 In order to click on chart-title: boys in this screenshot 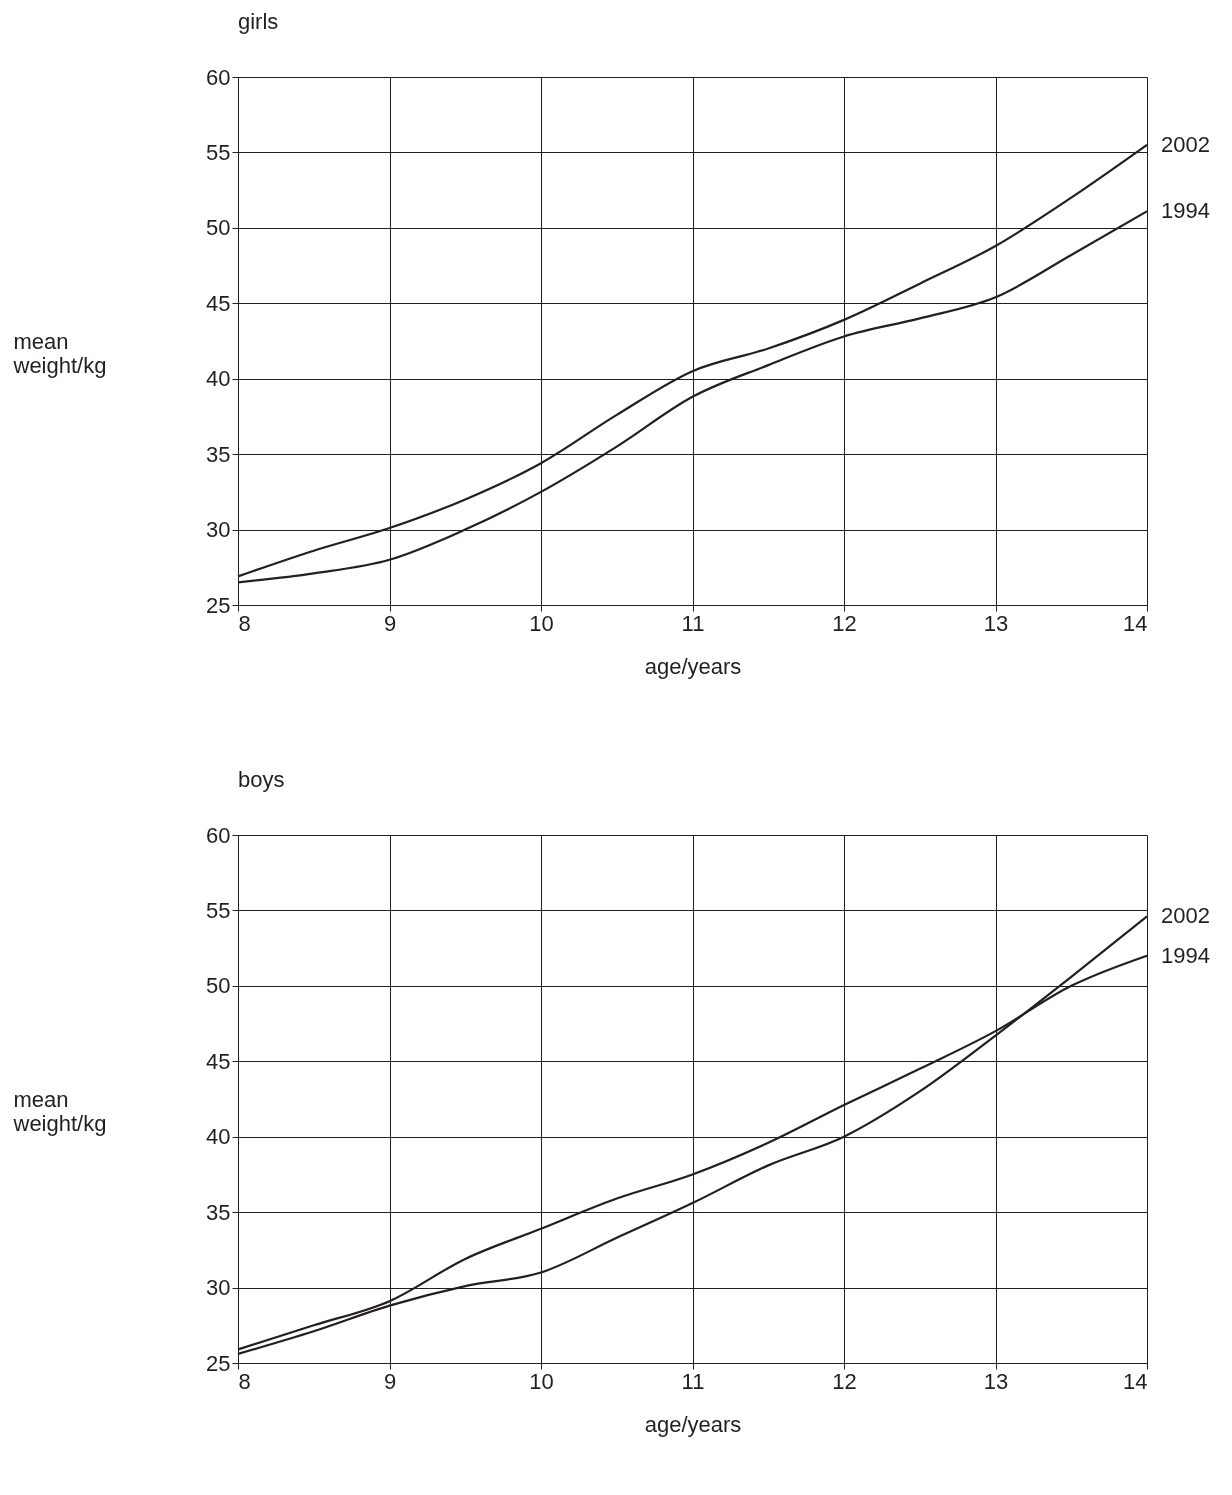, I will do `click(261, 779)`.